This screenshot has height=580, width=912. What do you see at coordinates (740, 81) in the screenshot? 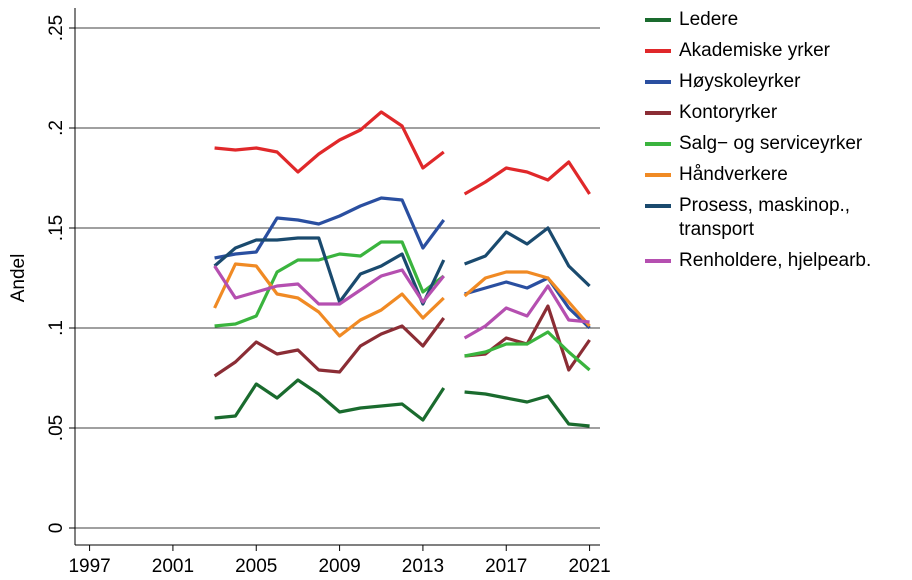
I see `legend-label: Høyskoleyrker` at bounding box center [740, 81].